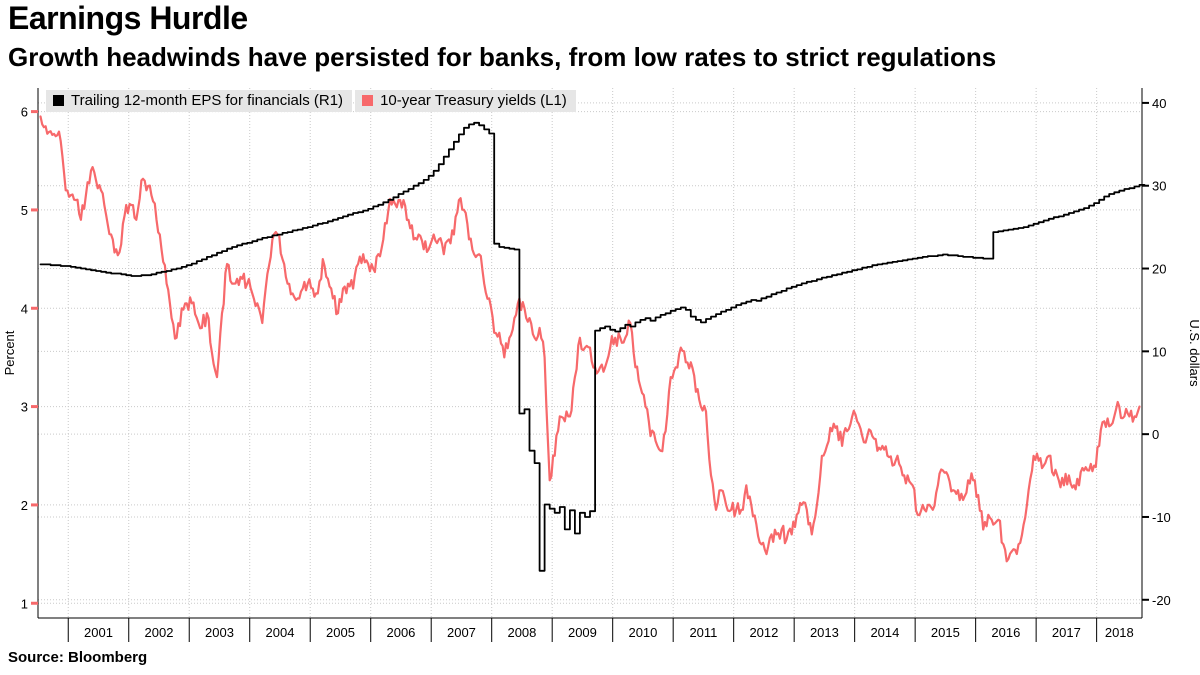  What do you see at coordinates (1193, 353) in the screenshot?
I see `right-axis-title: U.S. dollars` at bounding box center [1193, 353].